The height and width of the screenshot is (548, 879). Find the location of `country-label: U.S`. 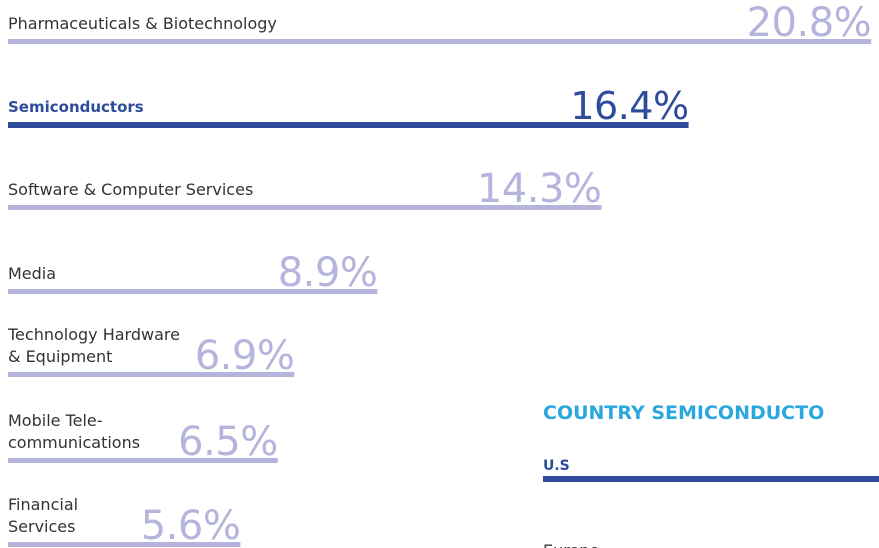

country-label: U.S is located at coordinates (556, 466).